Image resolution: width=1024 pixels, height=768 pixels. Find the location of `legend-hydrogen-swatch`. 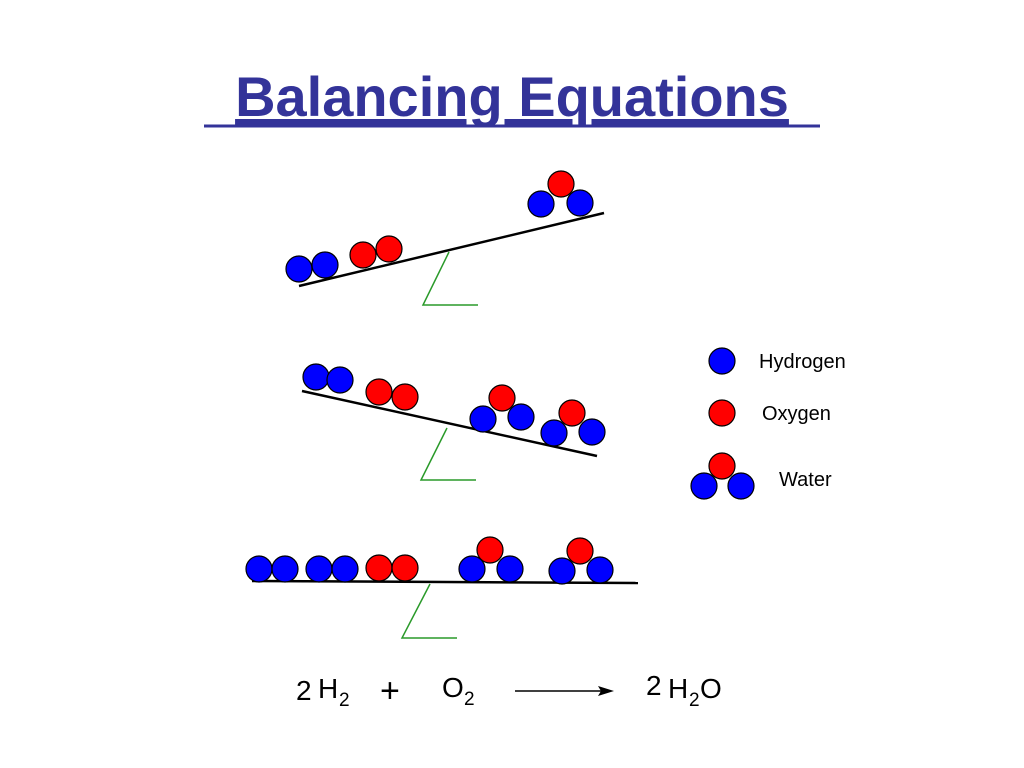

legend-hydrogen-swatch is located at coordinates (722, 361).